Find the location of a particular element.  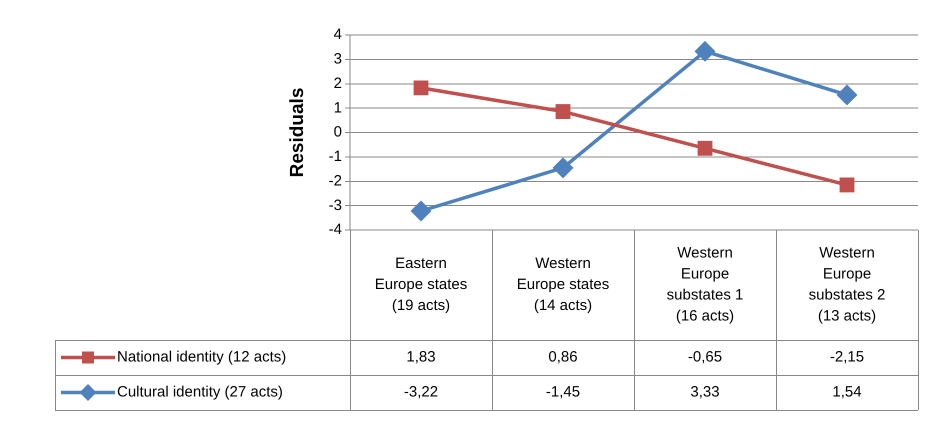

y-tick-label: 0 is located at coordinates (338, 132).